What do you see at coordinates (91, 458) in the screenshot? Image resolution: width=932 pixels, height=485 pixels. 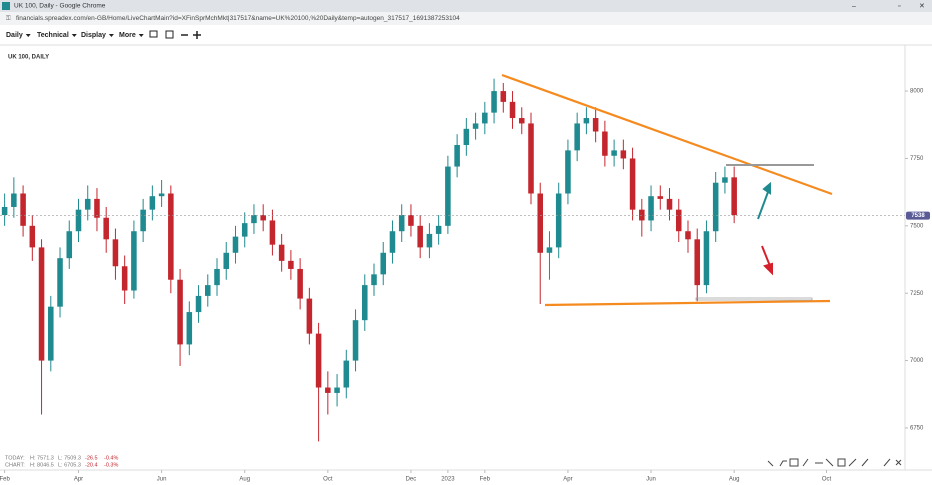 I see `readout-change: -26.5` at bounding box center [91, 458].